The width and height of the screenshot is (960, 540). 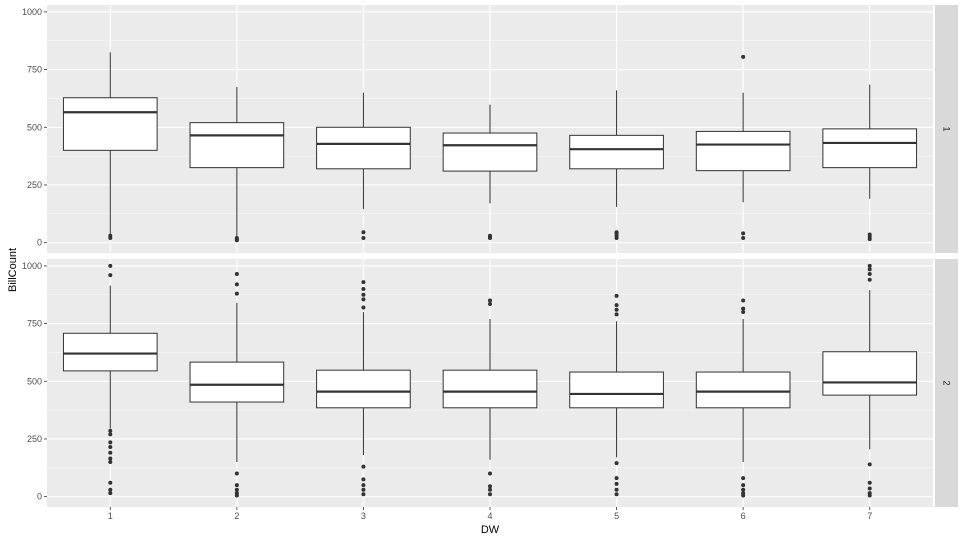 What do you see at coordinates (616, 516) in the screenshot?
I see `x-tick-label: 5` at bounding box center [616, 516].